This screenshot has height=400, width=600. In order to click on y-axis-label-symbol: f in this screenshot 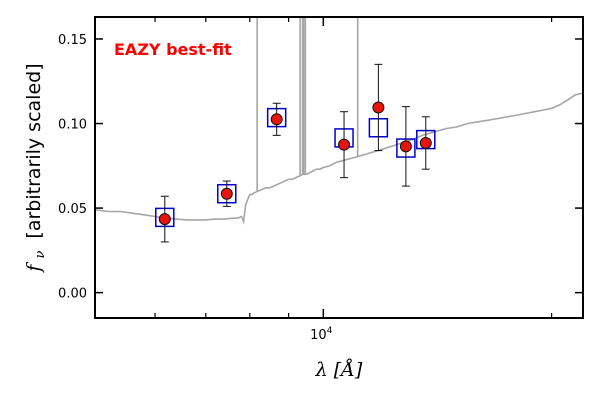, I will do `click(34, 268)`.